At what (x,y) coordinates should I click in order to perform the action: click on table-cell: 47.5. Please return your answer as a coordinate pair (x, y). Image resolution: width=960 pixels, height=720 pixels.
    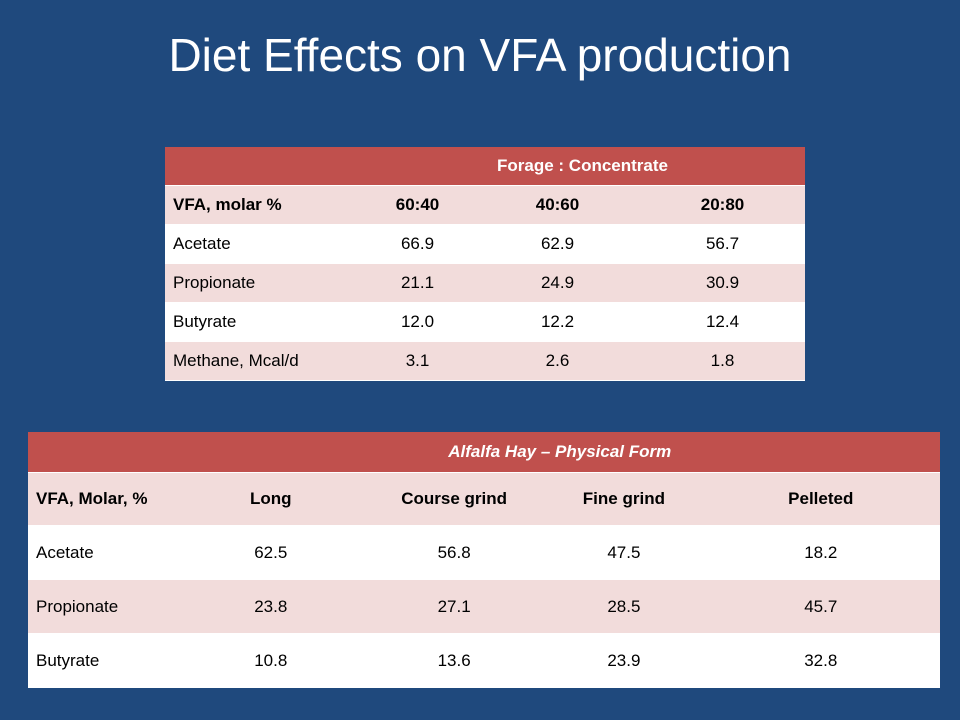
    Looking at the image, I should click on (624, 552).